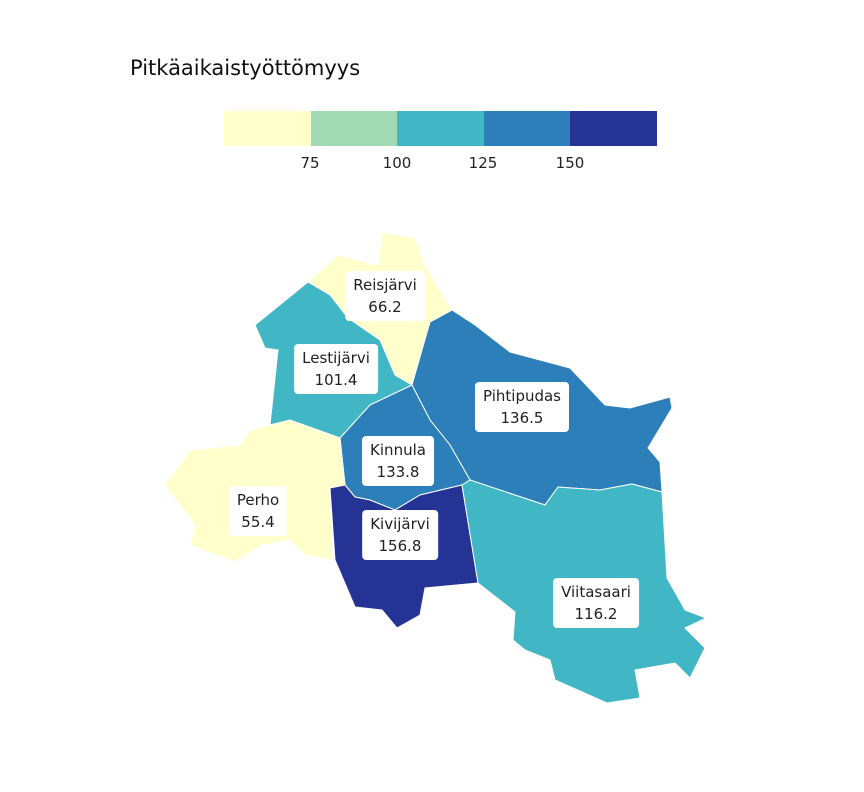 This screenshot has width=864, height=792. I want to click on label-kinnula: Kinnula 133.8, so click(398, 461).